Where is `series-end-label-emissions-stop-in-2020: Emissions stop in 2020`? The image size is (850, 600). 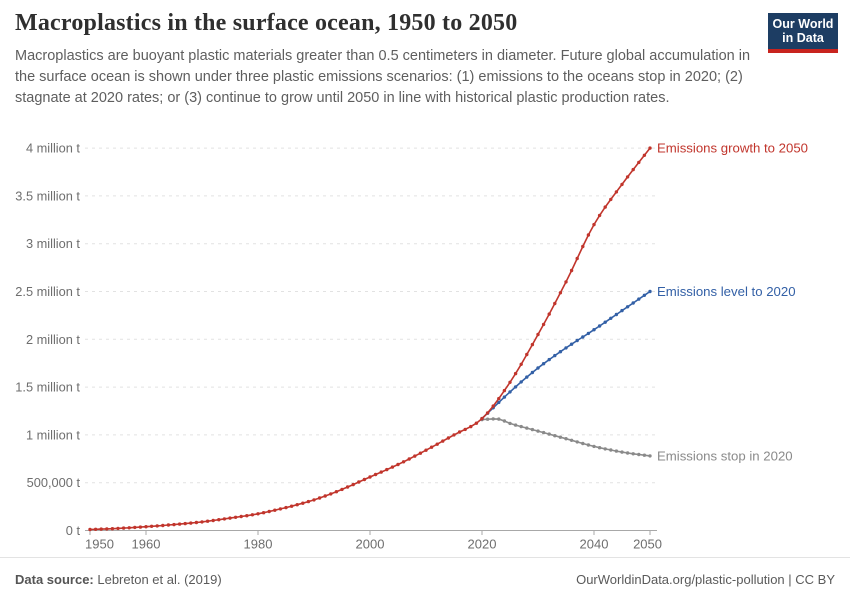 series-end-label-emissions-stop-in-2020: Emissions stop in 2020 is located at coordinates (725, 455).